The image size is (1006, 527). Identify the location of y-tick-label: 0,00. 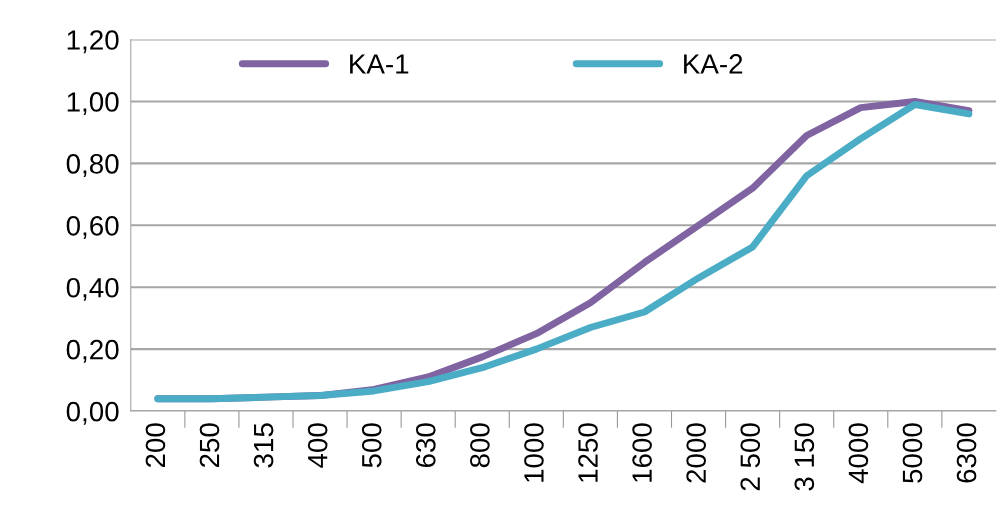
(92, 413).